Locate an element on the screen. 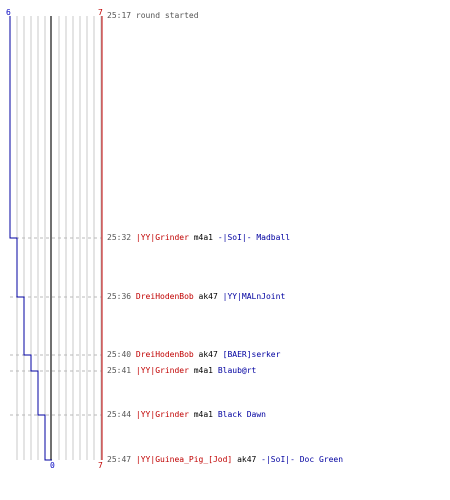 The width and height of the screenshot is (450, 500). blue-team-end-count: 0 is located at coordinates (52, 465).